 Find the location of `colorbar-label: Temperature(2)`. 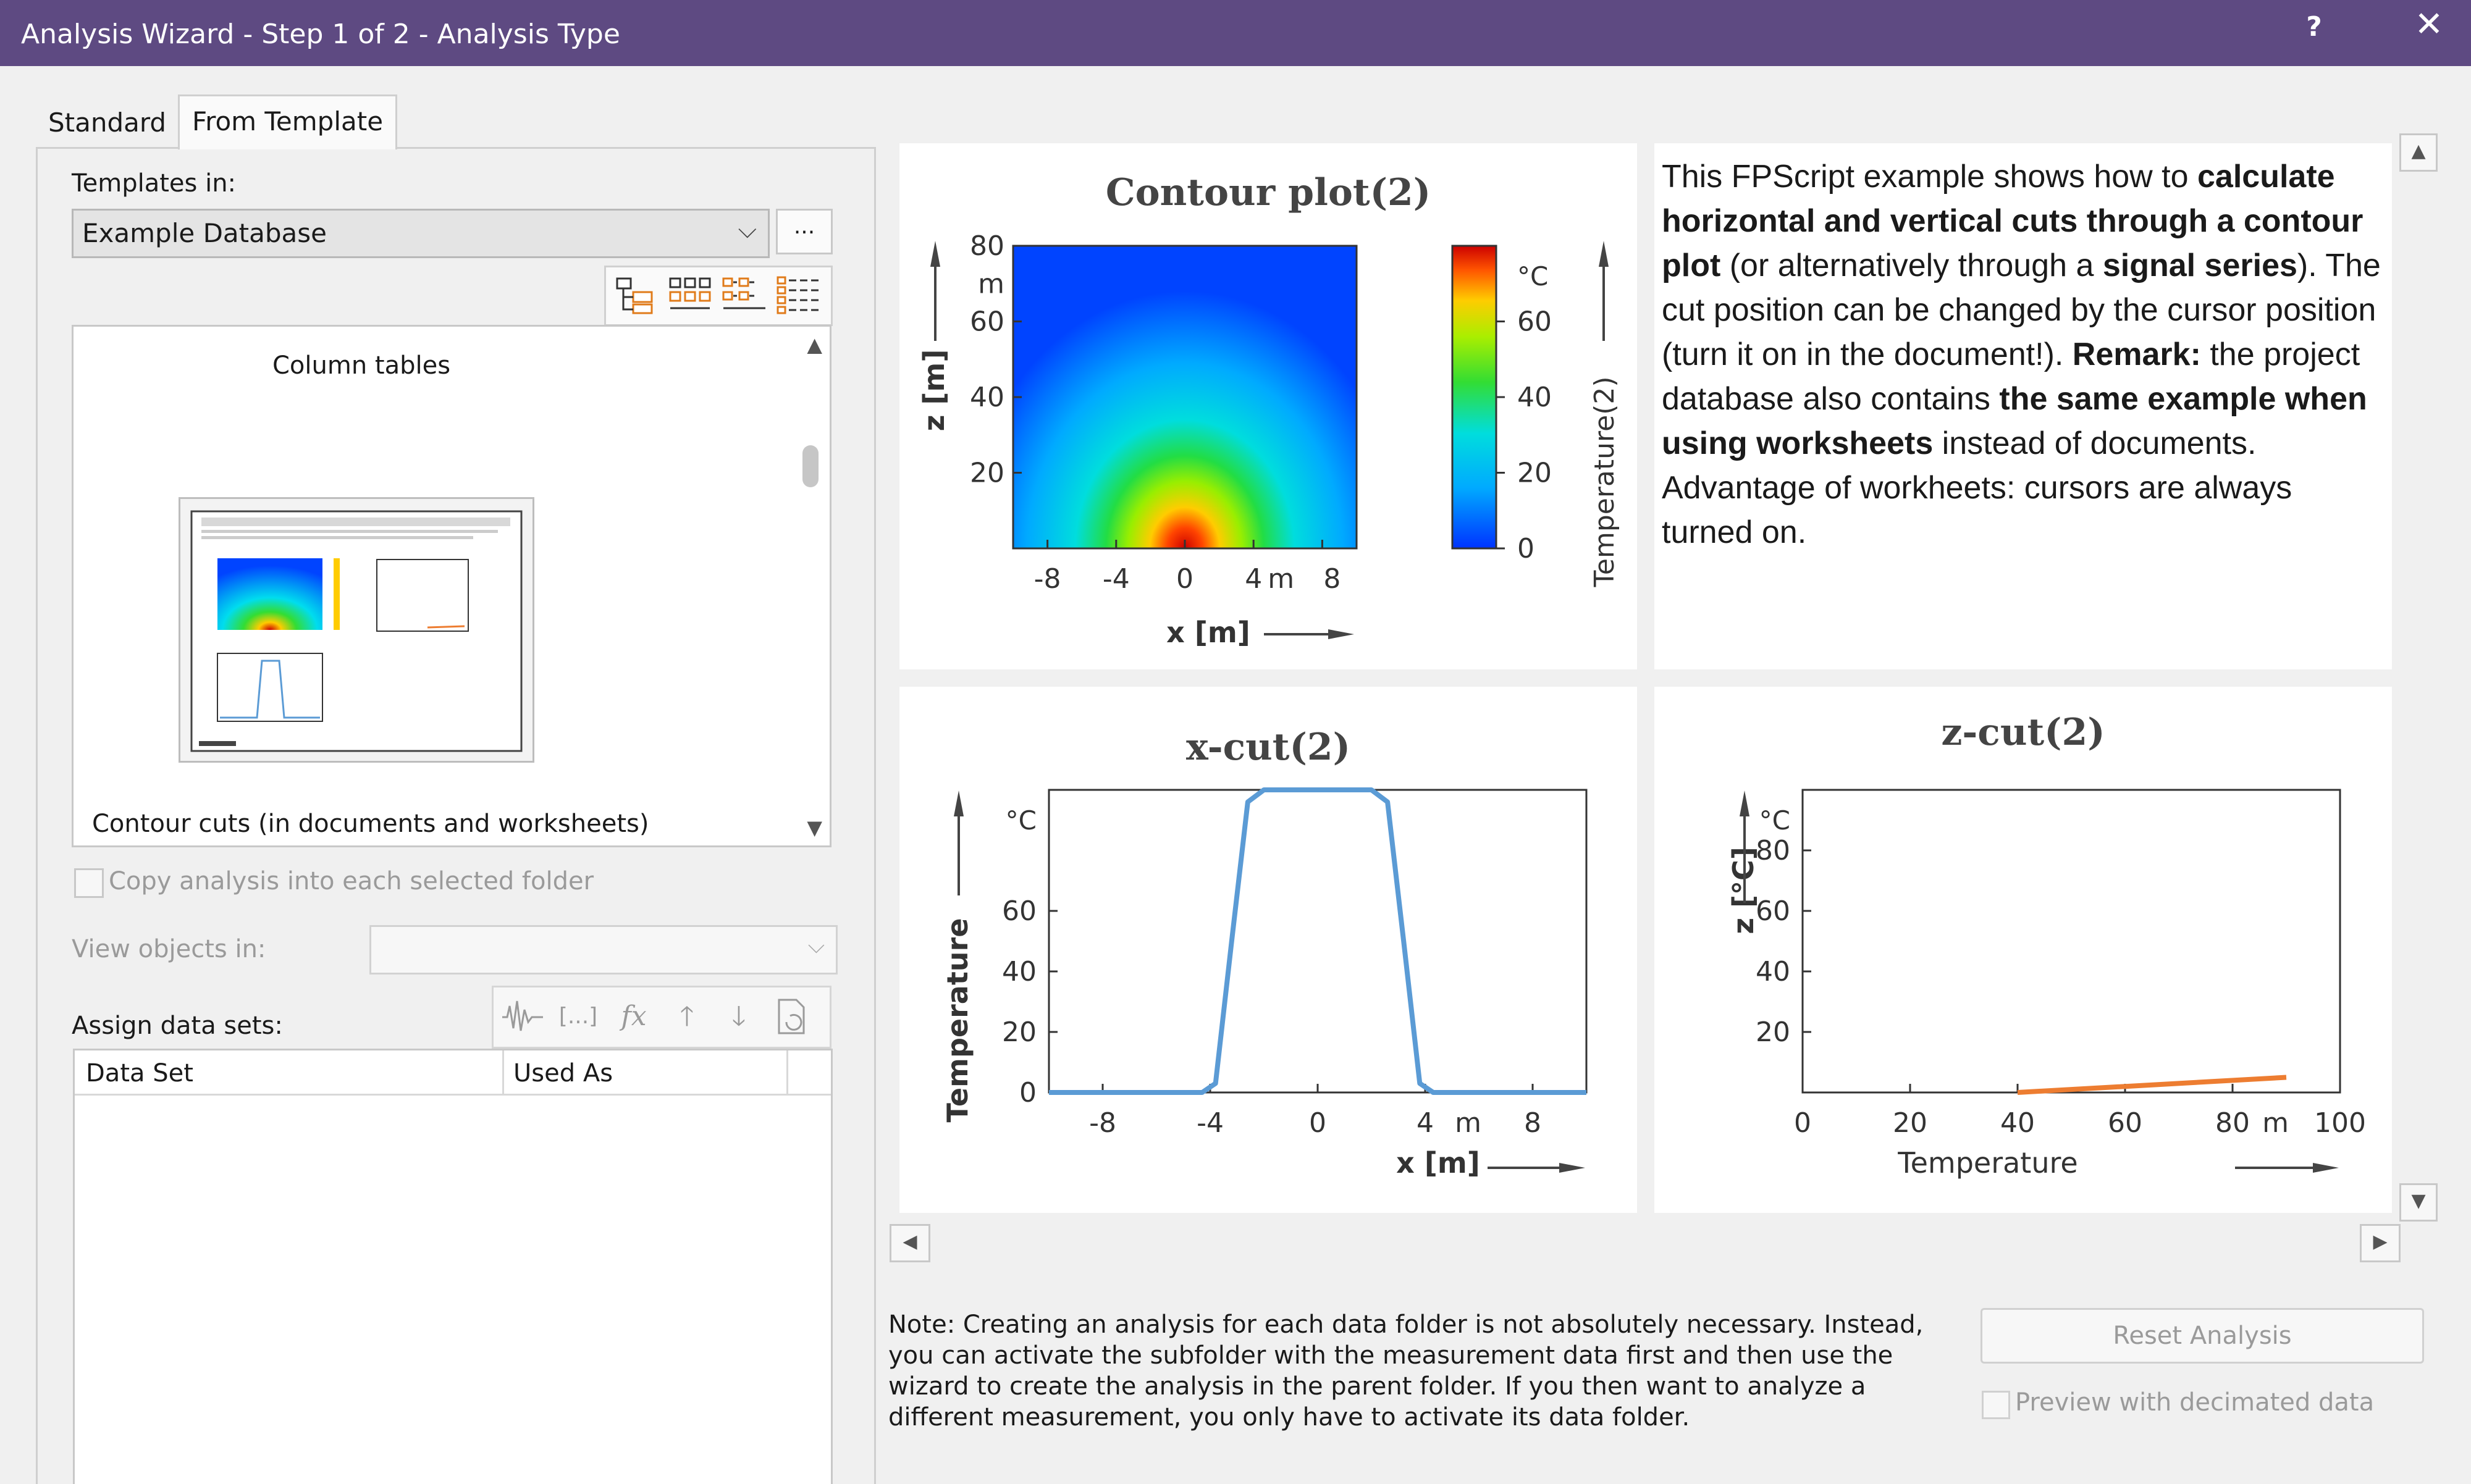

colorbar-label: Temperature(2) is located at coordinates (1604, 482).